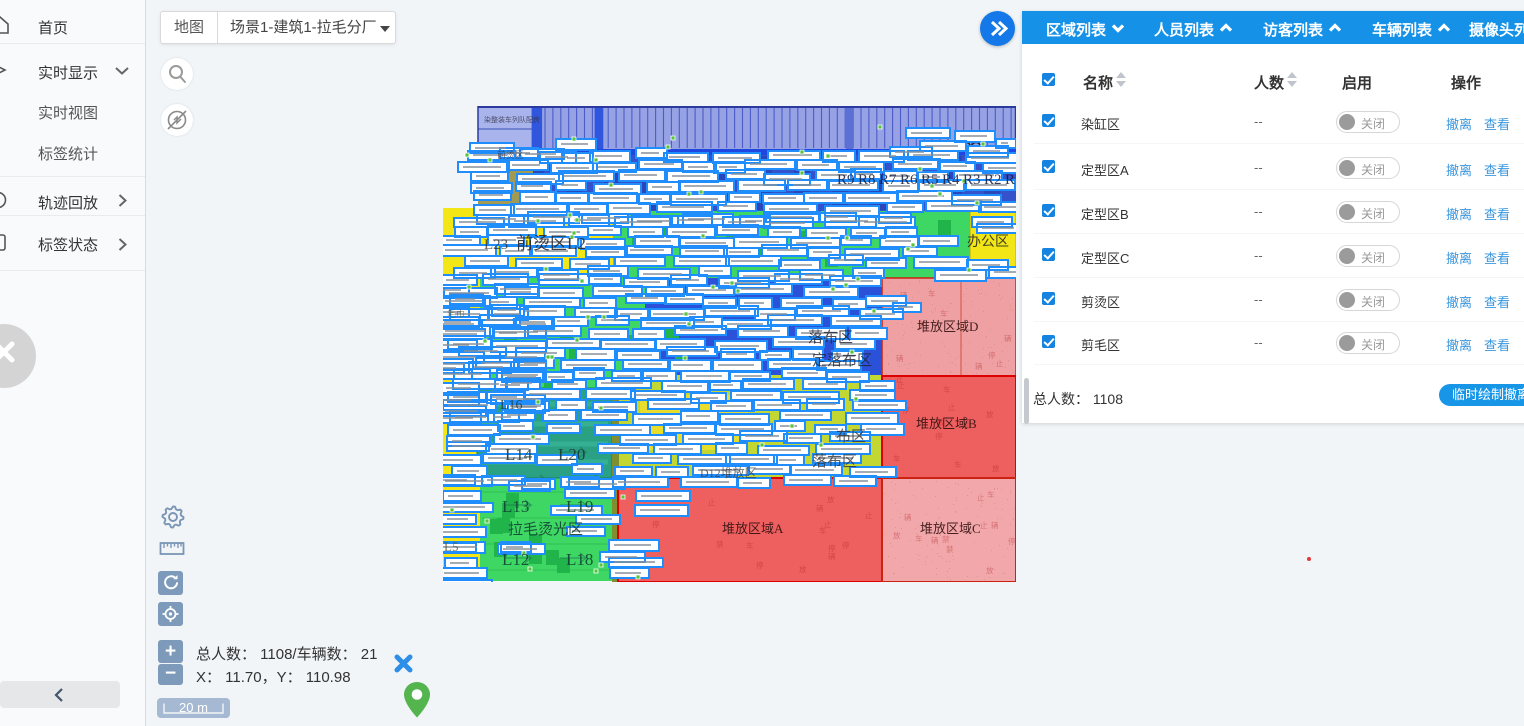 The image size is (1524, 726). I want to click on svg-text: 染整装车列队配房, so click(512, 119).